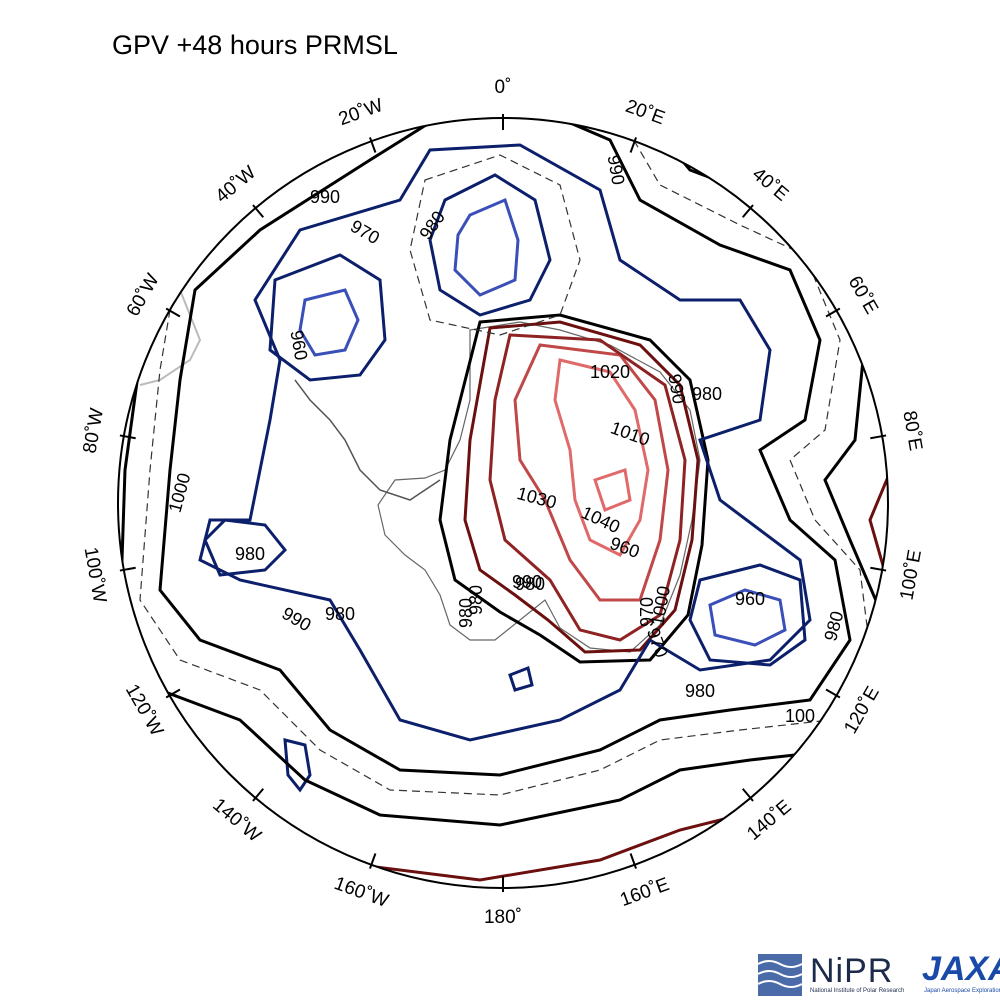 The image size is (1000, 1000). What do you see at coordinates (236, 821) in the screenshot?
I see `label-lon-140w: 140˚W` at bounding box center [236, 821].